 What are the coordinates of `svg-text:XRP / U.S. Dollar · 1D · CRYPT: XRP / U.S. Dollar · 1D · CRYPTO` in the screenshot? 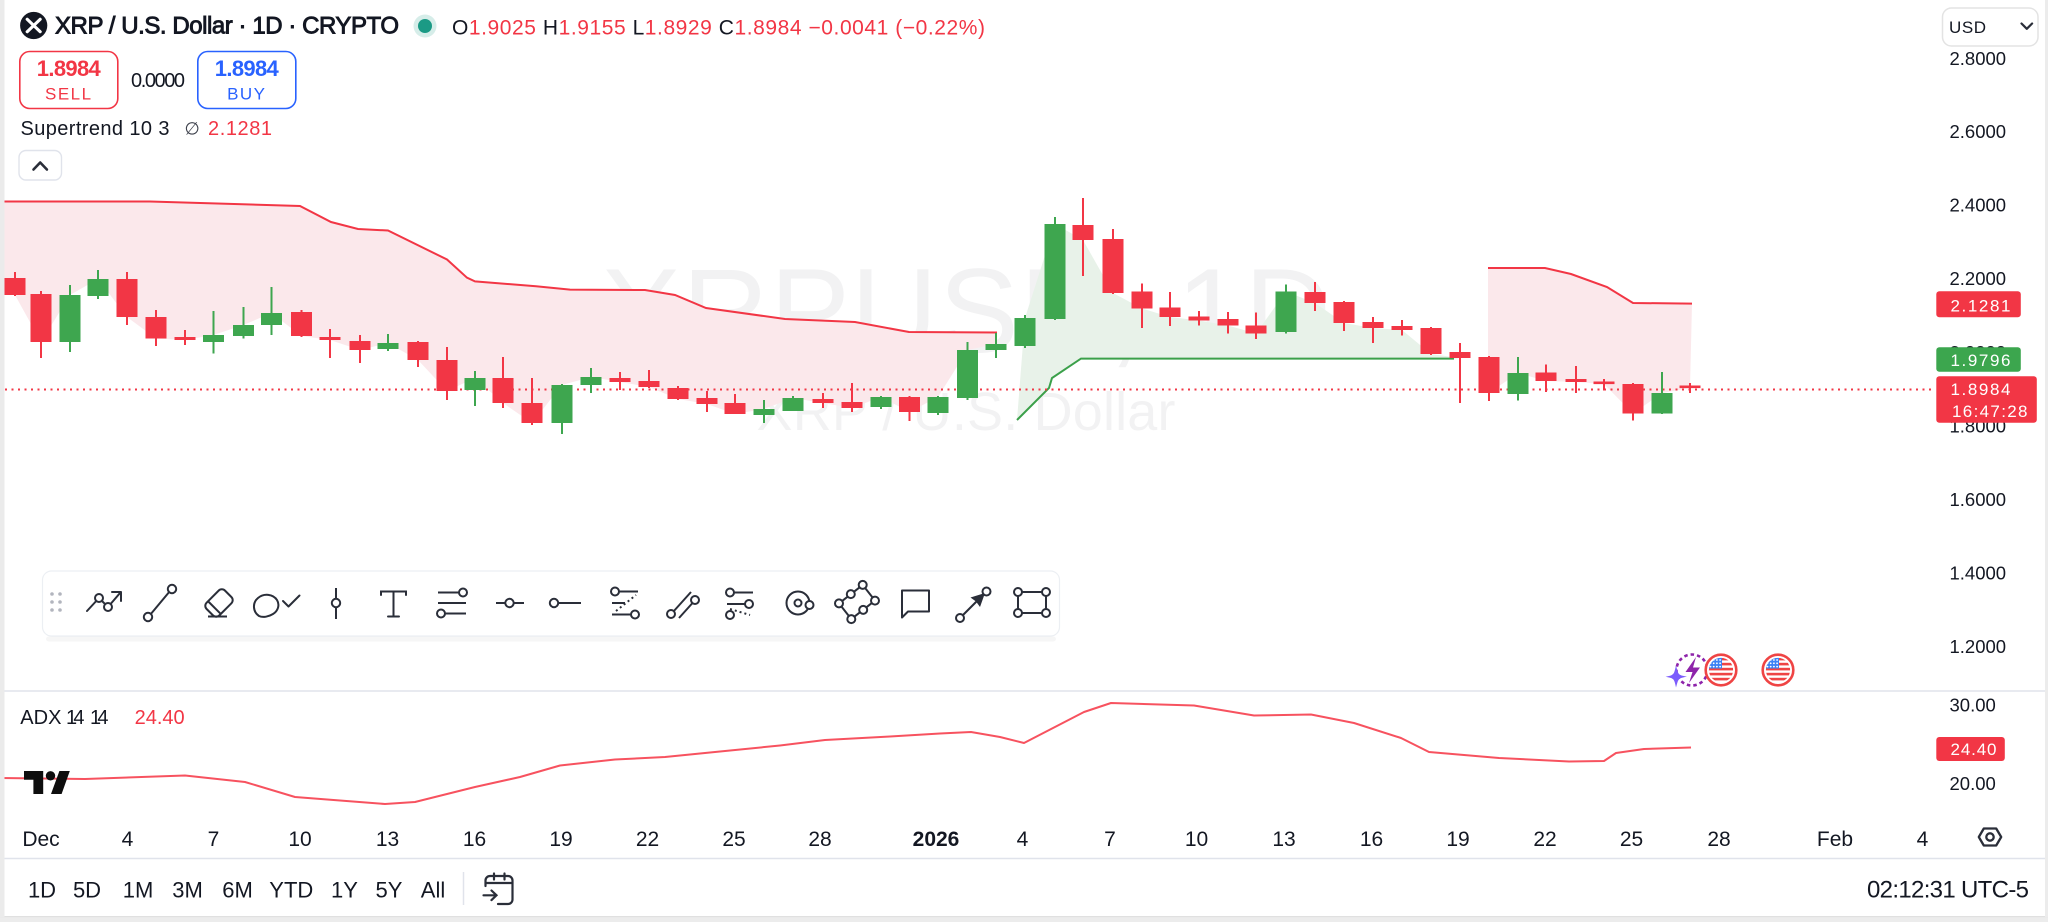 It's located at (227, 26).